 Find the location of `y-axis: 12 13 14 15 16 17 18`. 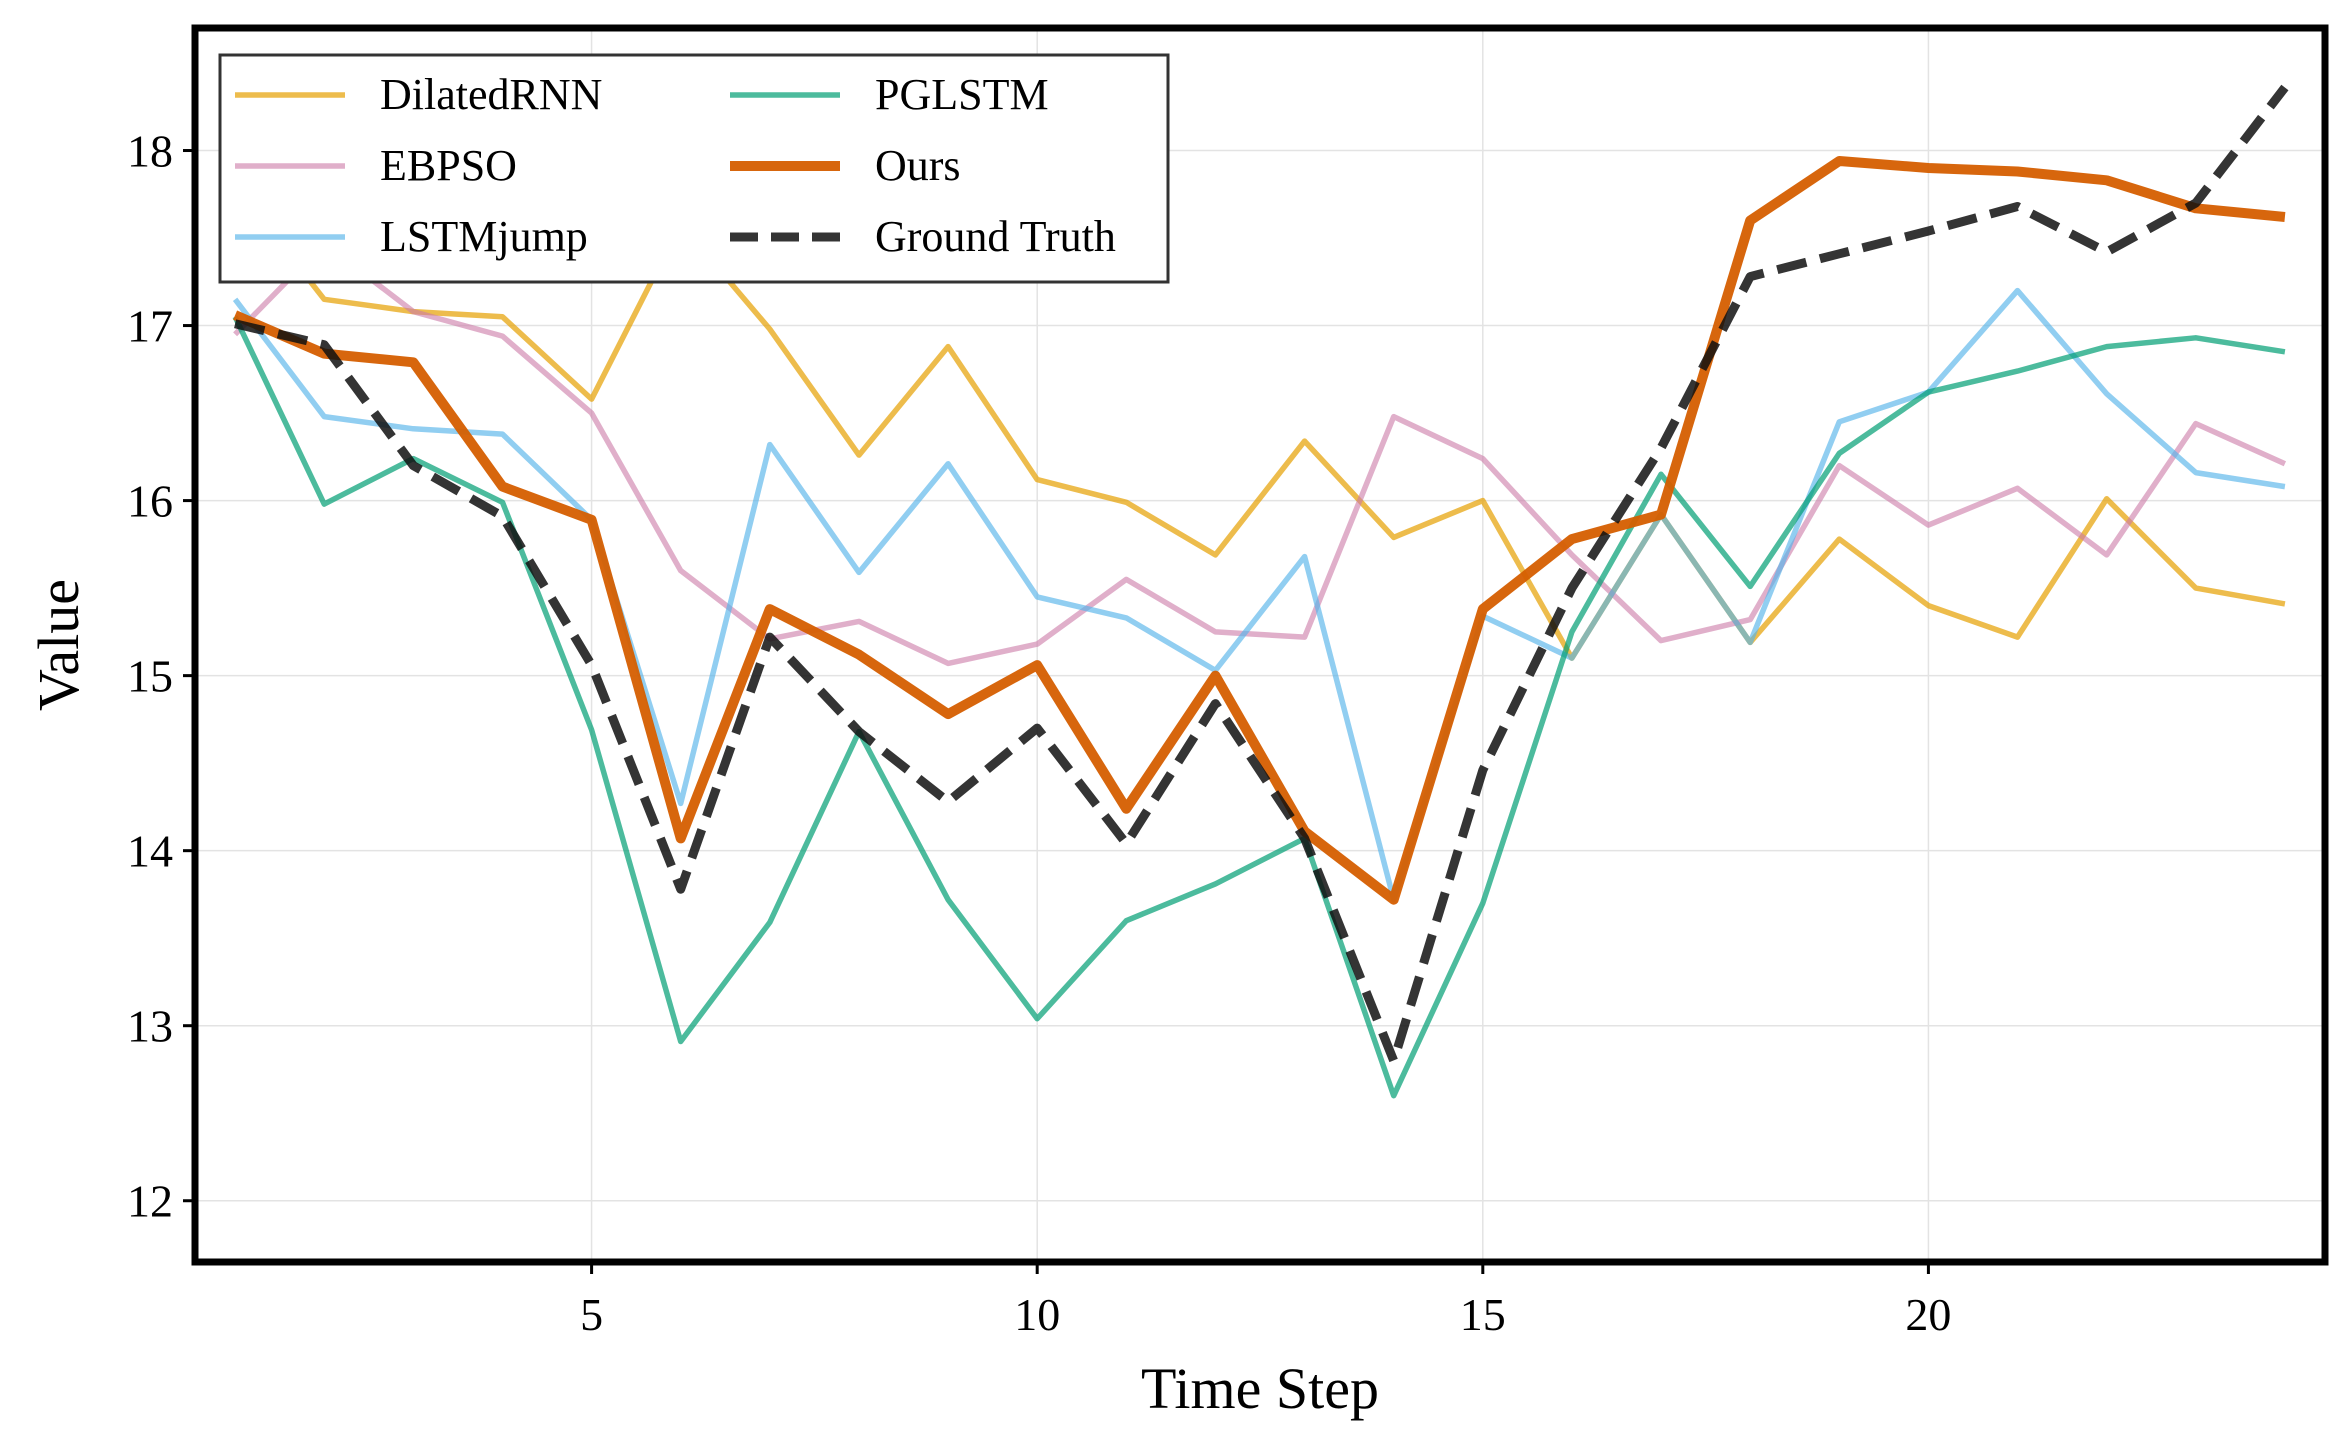

y-axis: 12 13 14 15 16 17 18 is located at coordinates (161, 676).